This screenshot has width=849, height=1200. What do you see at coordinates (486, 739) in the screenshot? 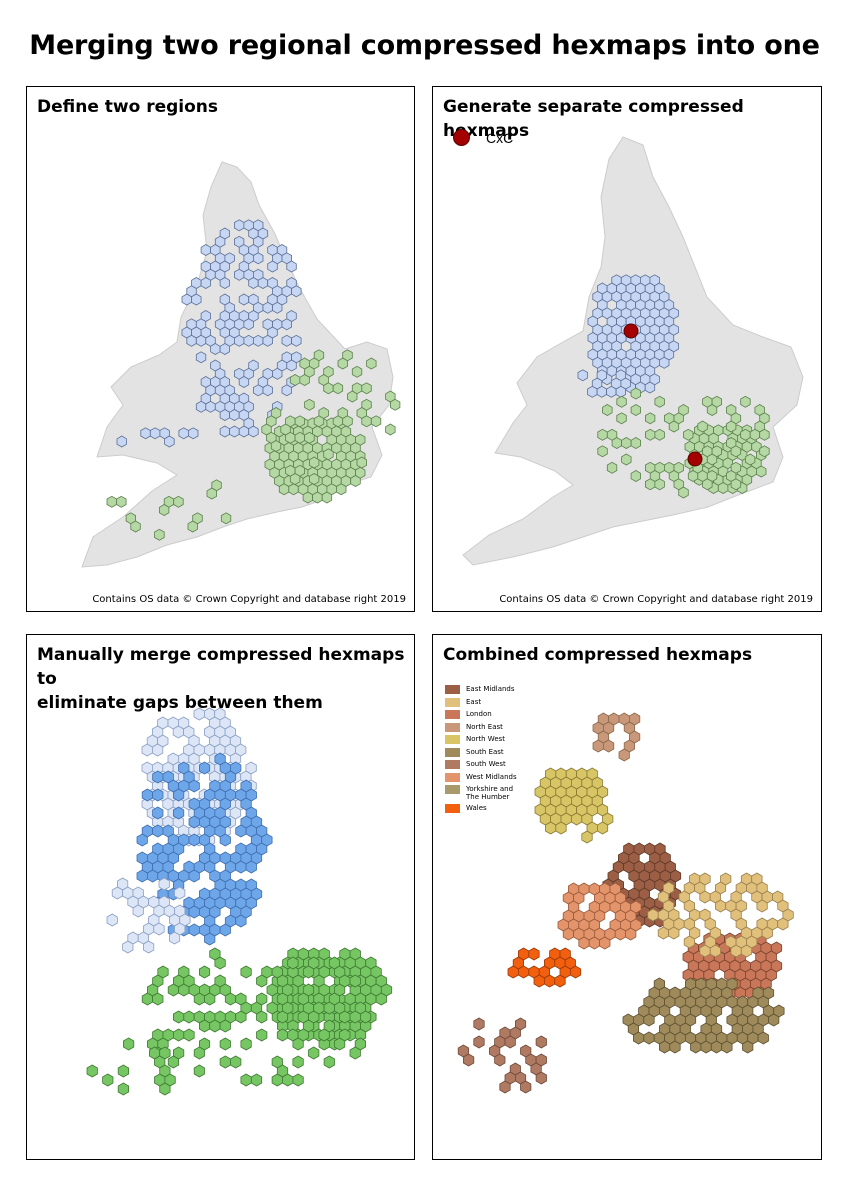
I see `legend-label: North West` at bounding box center [486, 739].